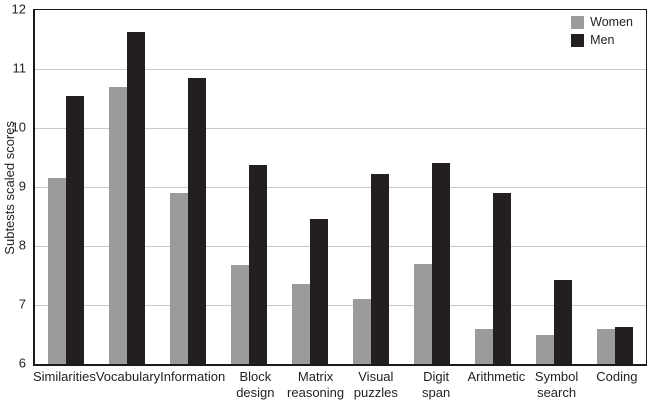 The height and width of the screenshot is (402, 650). Describe the element at coordinates (578, 40) in the screenshot. I see `legend-swatch-men` at that location.